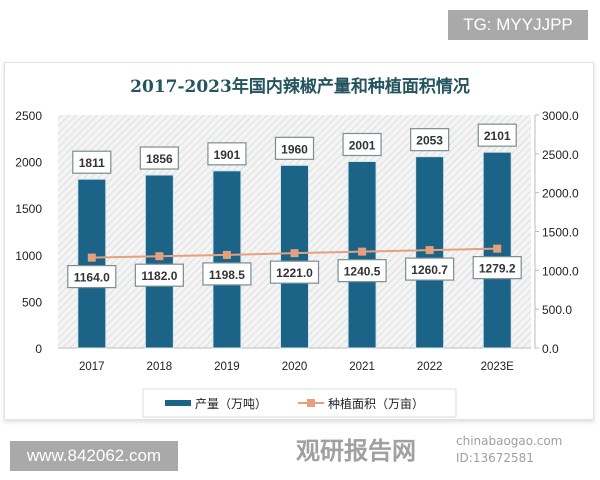 This screenshot has height=480, width=600. Describe the element at coordinates (495, 458) in the screenshot. I see `watermark-id: ID:13672581` at that location.